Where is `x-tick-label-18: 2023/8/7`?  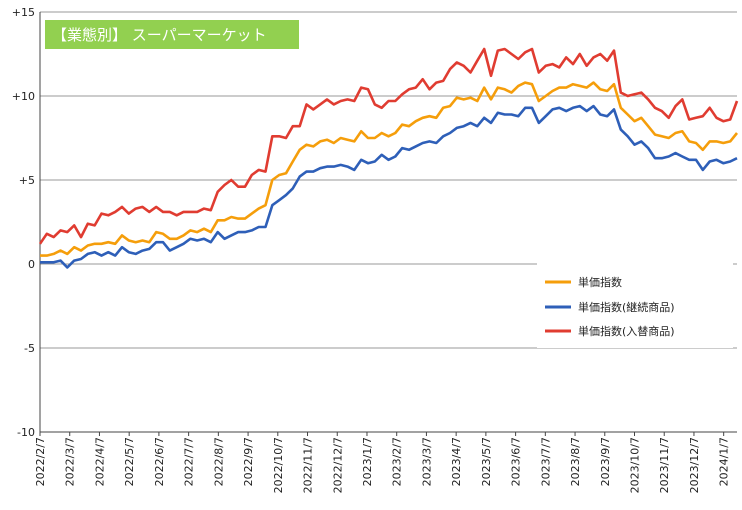 x-tick-label-18: 2023/8/7 is located at coordinates (575, 461).